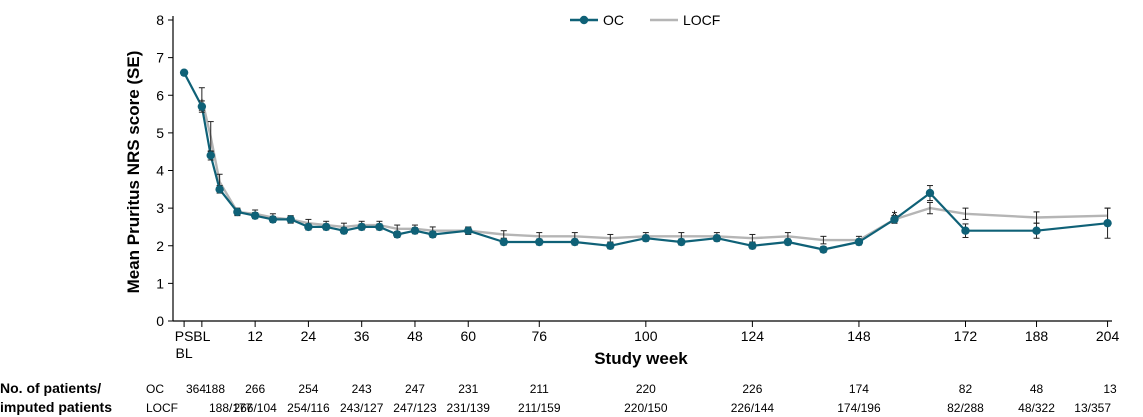  What do you see at coordinates (133, 172) in the screenshot?
I see `y-axis-label: Mean Pruritus NRS score (SE)` at bounding box center [133, 172].